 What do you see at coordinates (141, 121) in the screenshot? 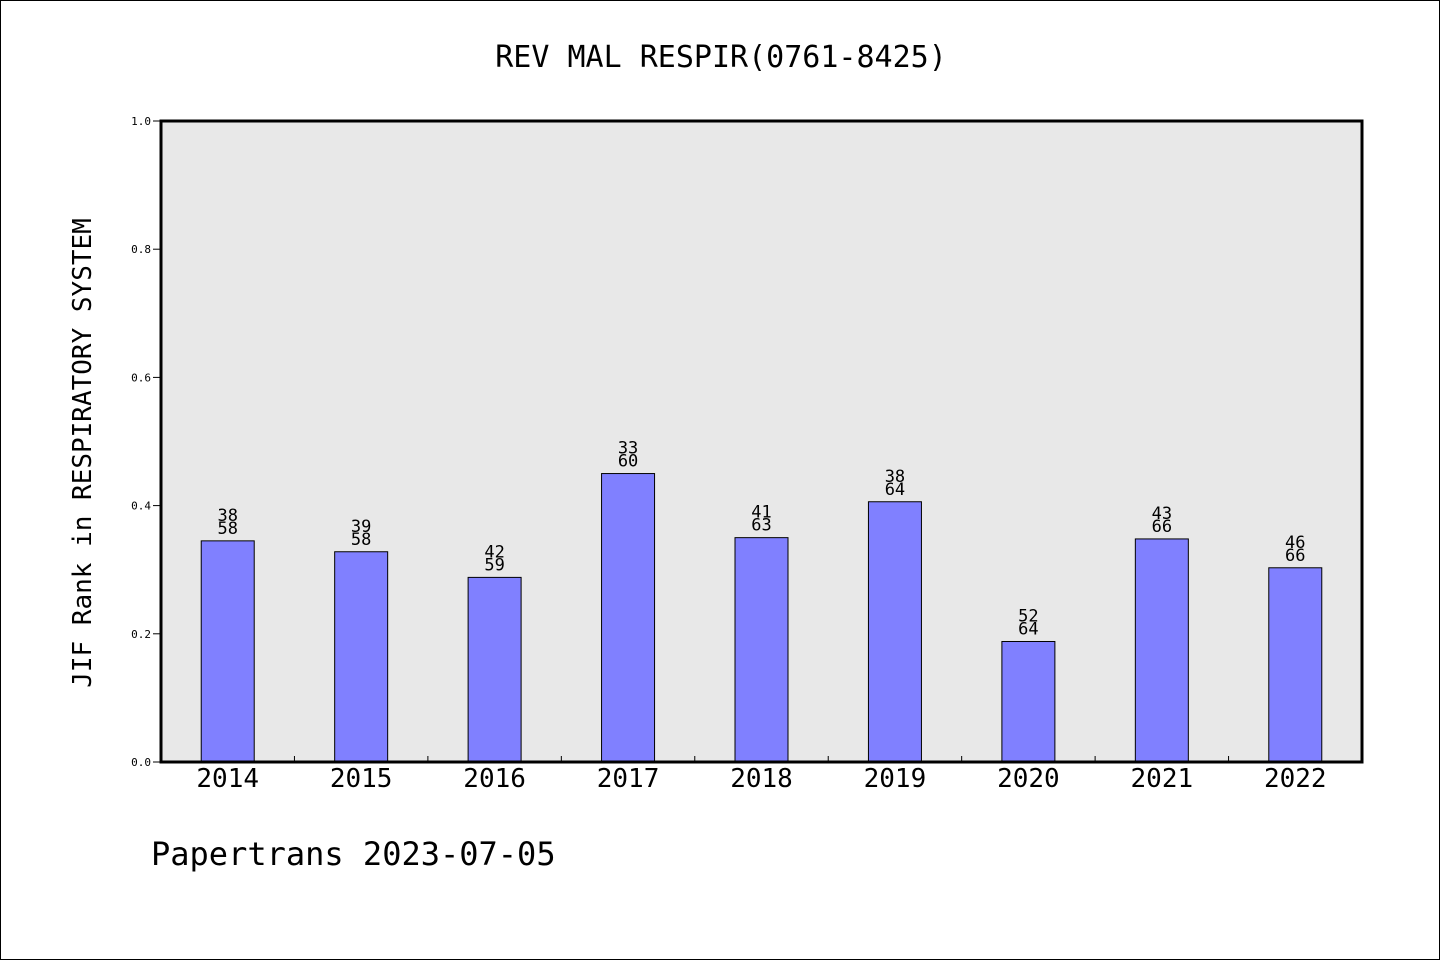
I see `y-tick-label-5: 1.0` at bounding box center [141, 121].